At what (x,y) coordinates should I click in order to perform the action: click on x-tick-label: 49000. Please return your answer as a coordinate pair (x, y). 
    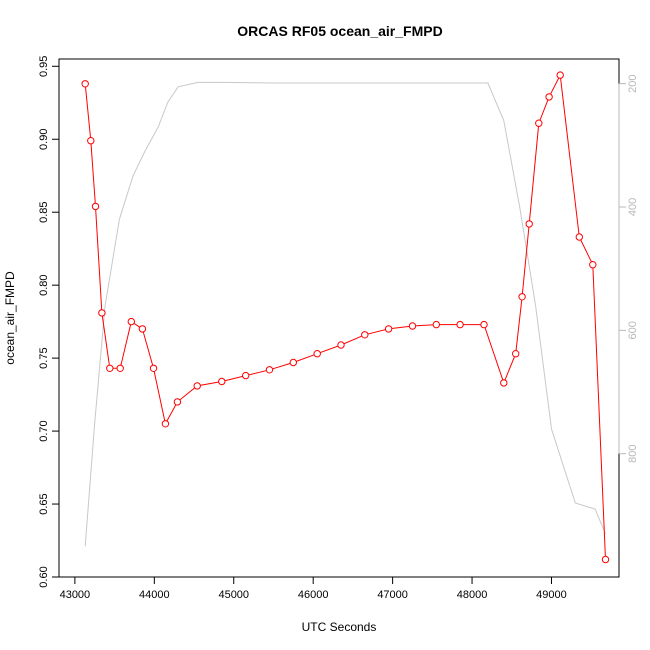
    Looking at the image, I should click on (551, 595).